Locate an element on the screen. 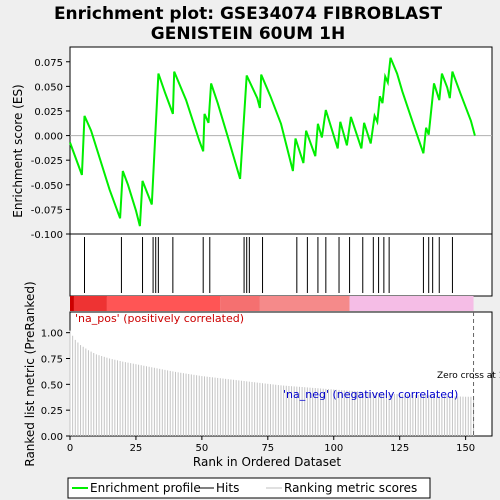 This screenshot has width=500, height=500. rank-ytick-label: 0.75 is located at coordinates (52, 360).